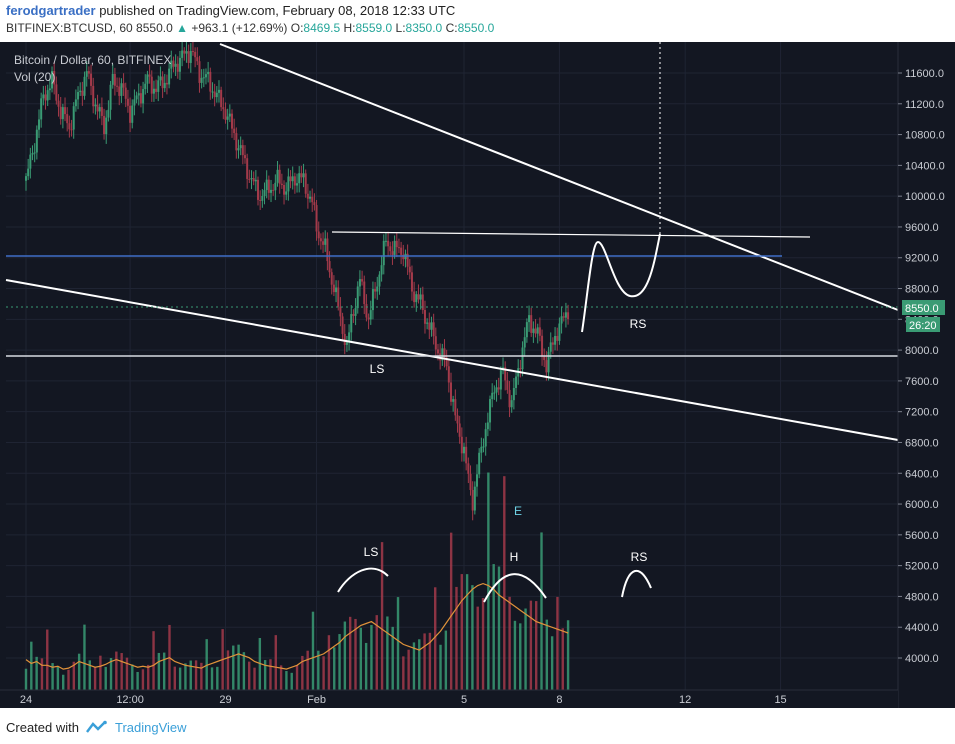  What do you see at coordinates (925, 197) in the screenshot?
I see `y-tick-label: 10000.0` at bounding box center [925, 197].